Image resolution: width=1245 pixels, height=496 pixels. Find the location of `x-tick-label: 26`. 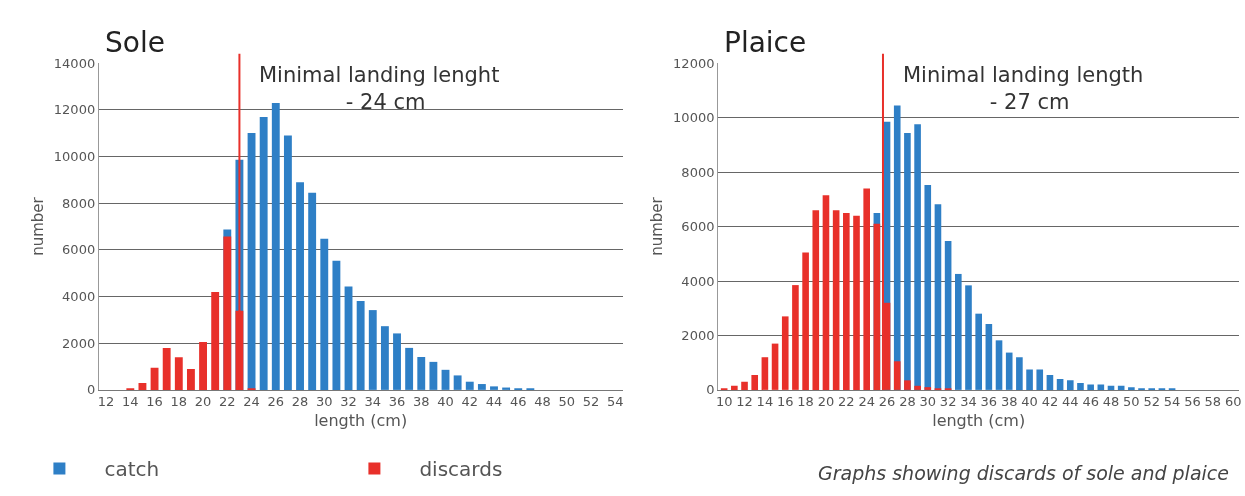

x-tick-label: 26 is located at coordinates (887, 402).